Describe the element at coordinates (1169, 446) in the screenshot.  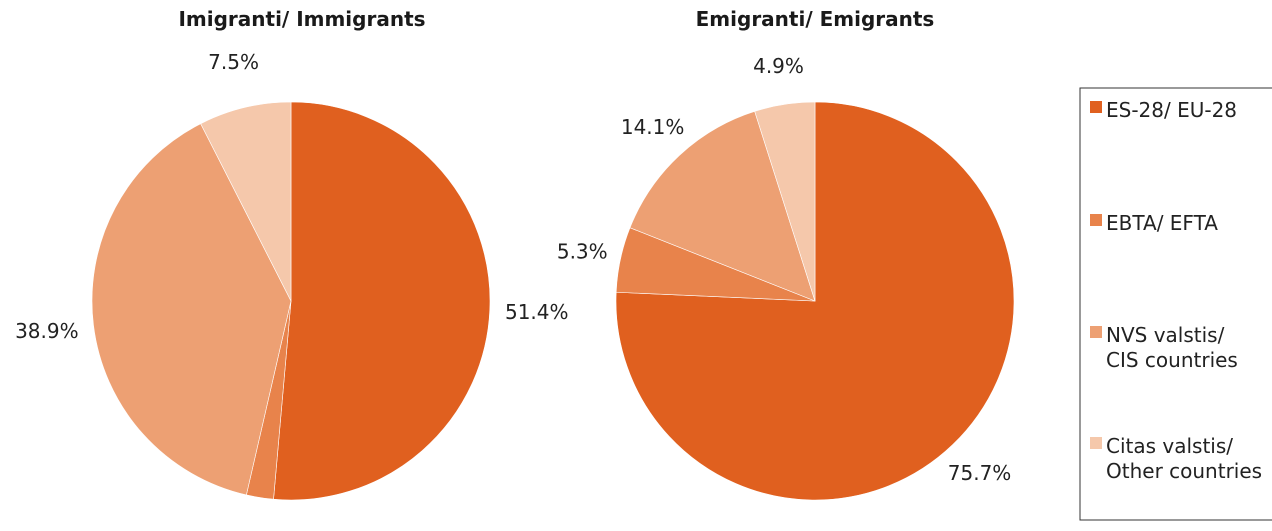
I see `legend-label-other-countries: Citas valstis/` at that location.